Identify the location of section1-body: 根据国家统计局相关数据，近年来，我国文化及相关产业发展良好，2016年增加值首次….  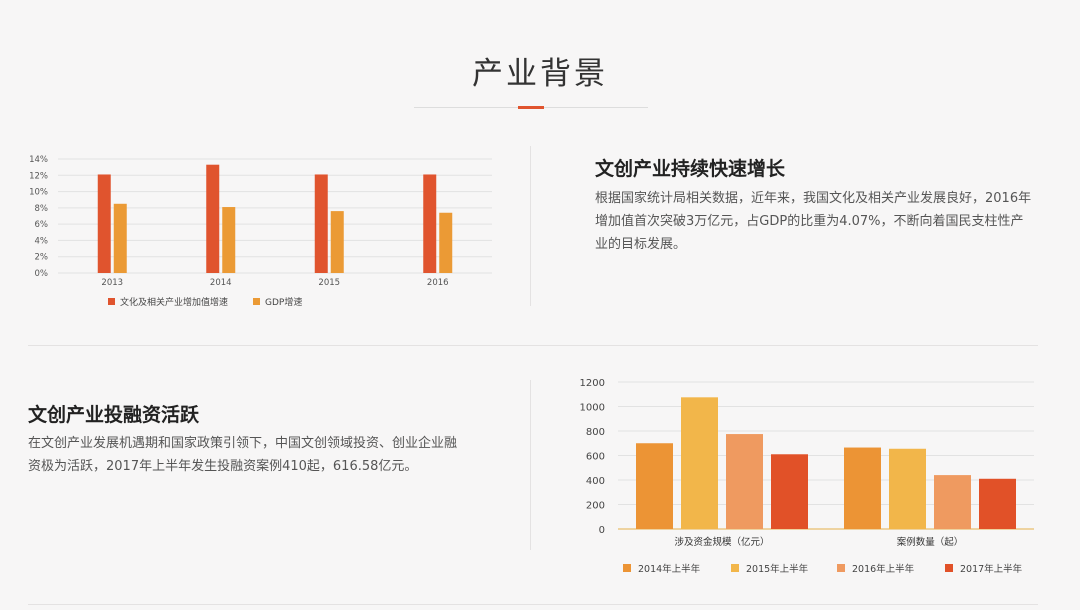
(813, 221).